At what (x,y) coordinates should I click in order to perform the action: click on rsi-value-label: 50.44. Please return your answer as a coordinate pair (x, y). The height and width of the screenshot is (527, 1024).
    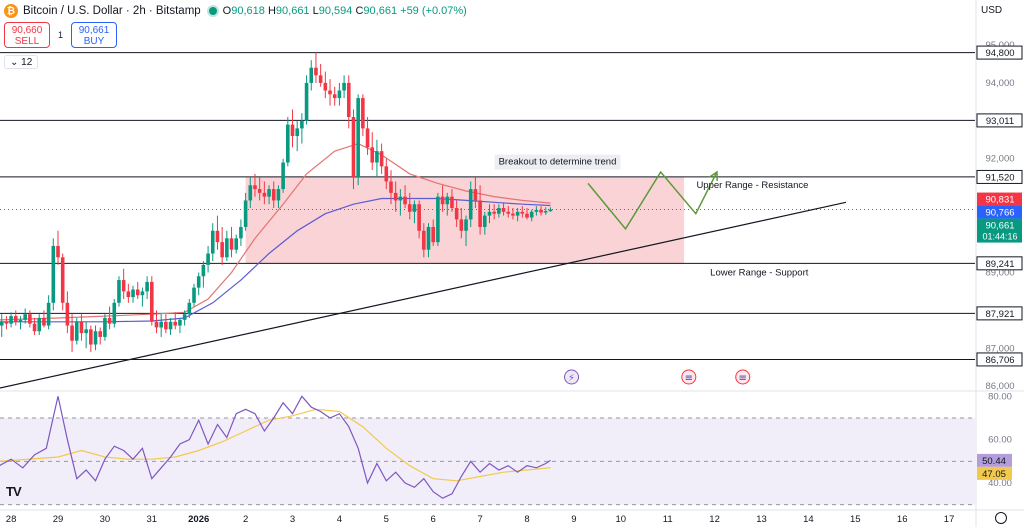
    Looking at the image, I should click on (994, 461).